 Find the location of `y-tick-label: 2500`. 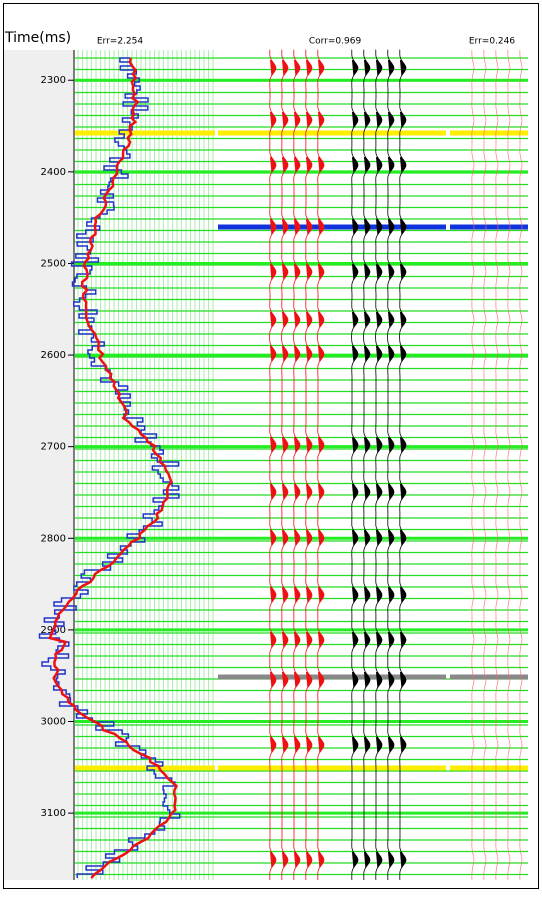

y-tick-label: 2500 is located at coordinates (53, 263).